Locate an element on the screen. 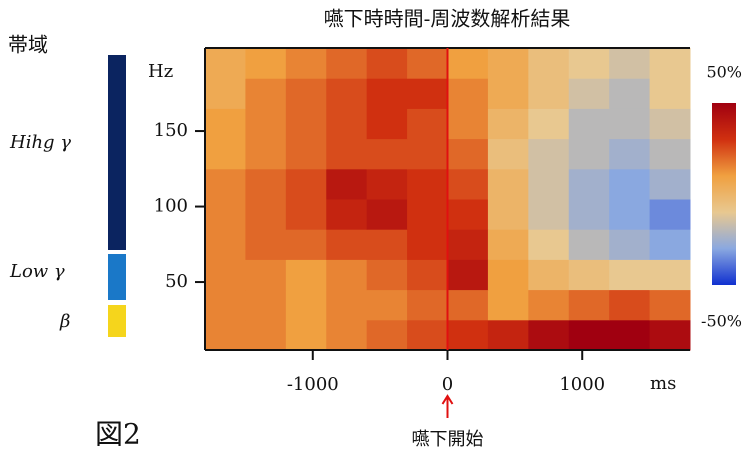 Image resolution: width=747 pixels, height=457 pixels. colorbar is located at coordinates (724, 194).